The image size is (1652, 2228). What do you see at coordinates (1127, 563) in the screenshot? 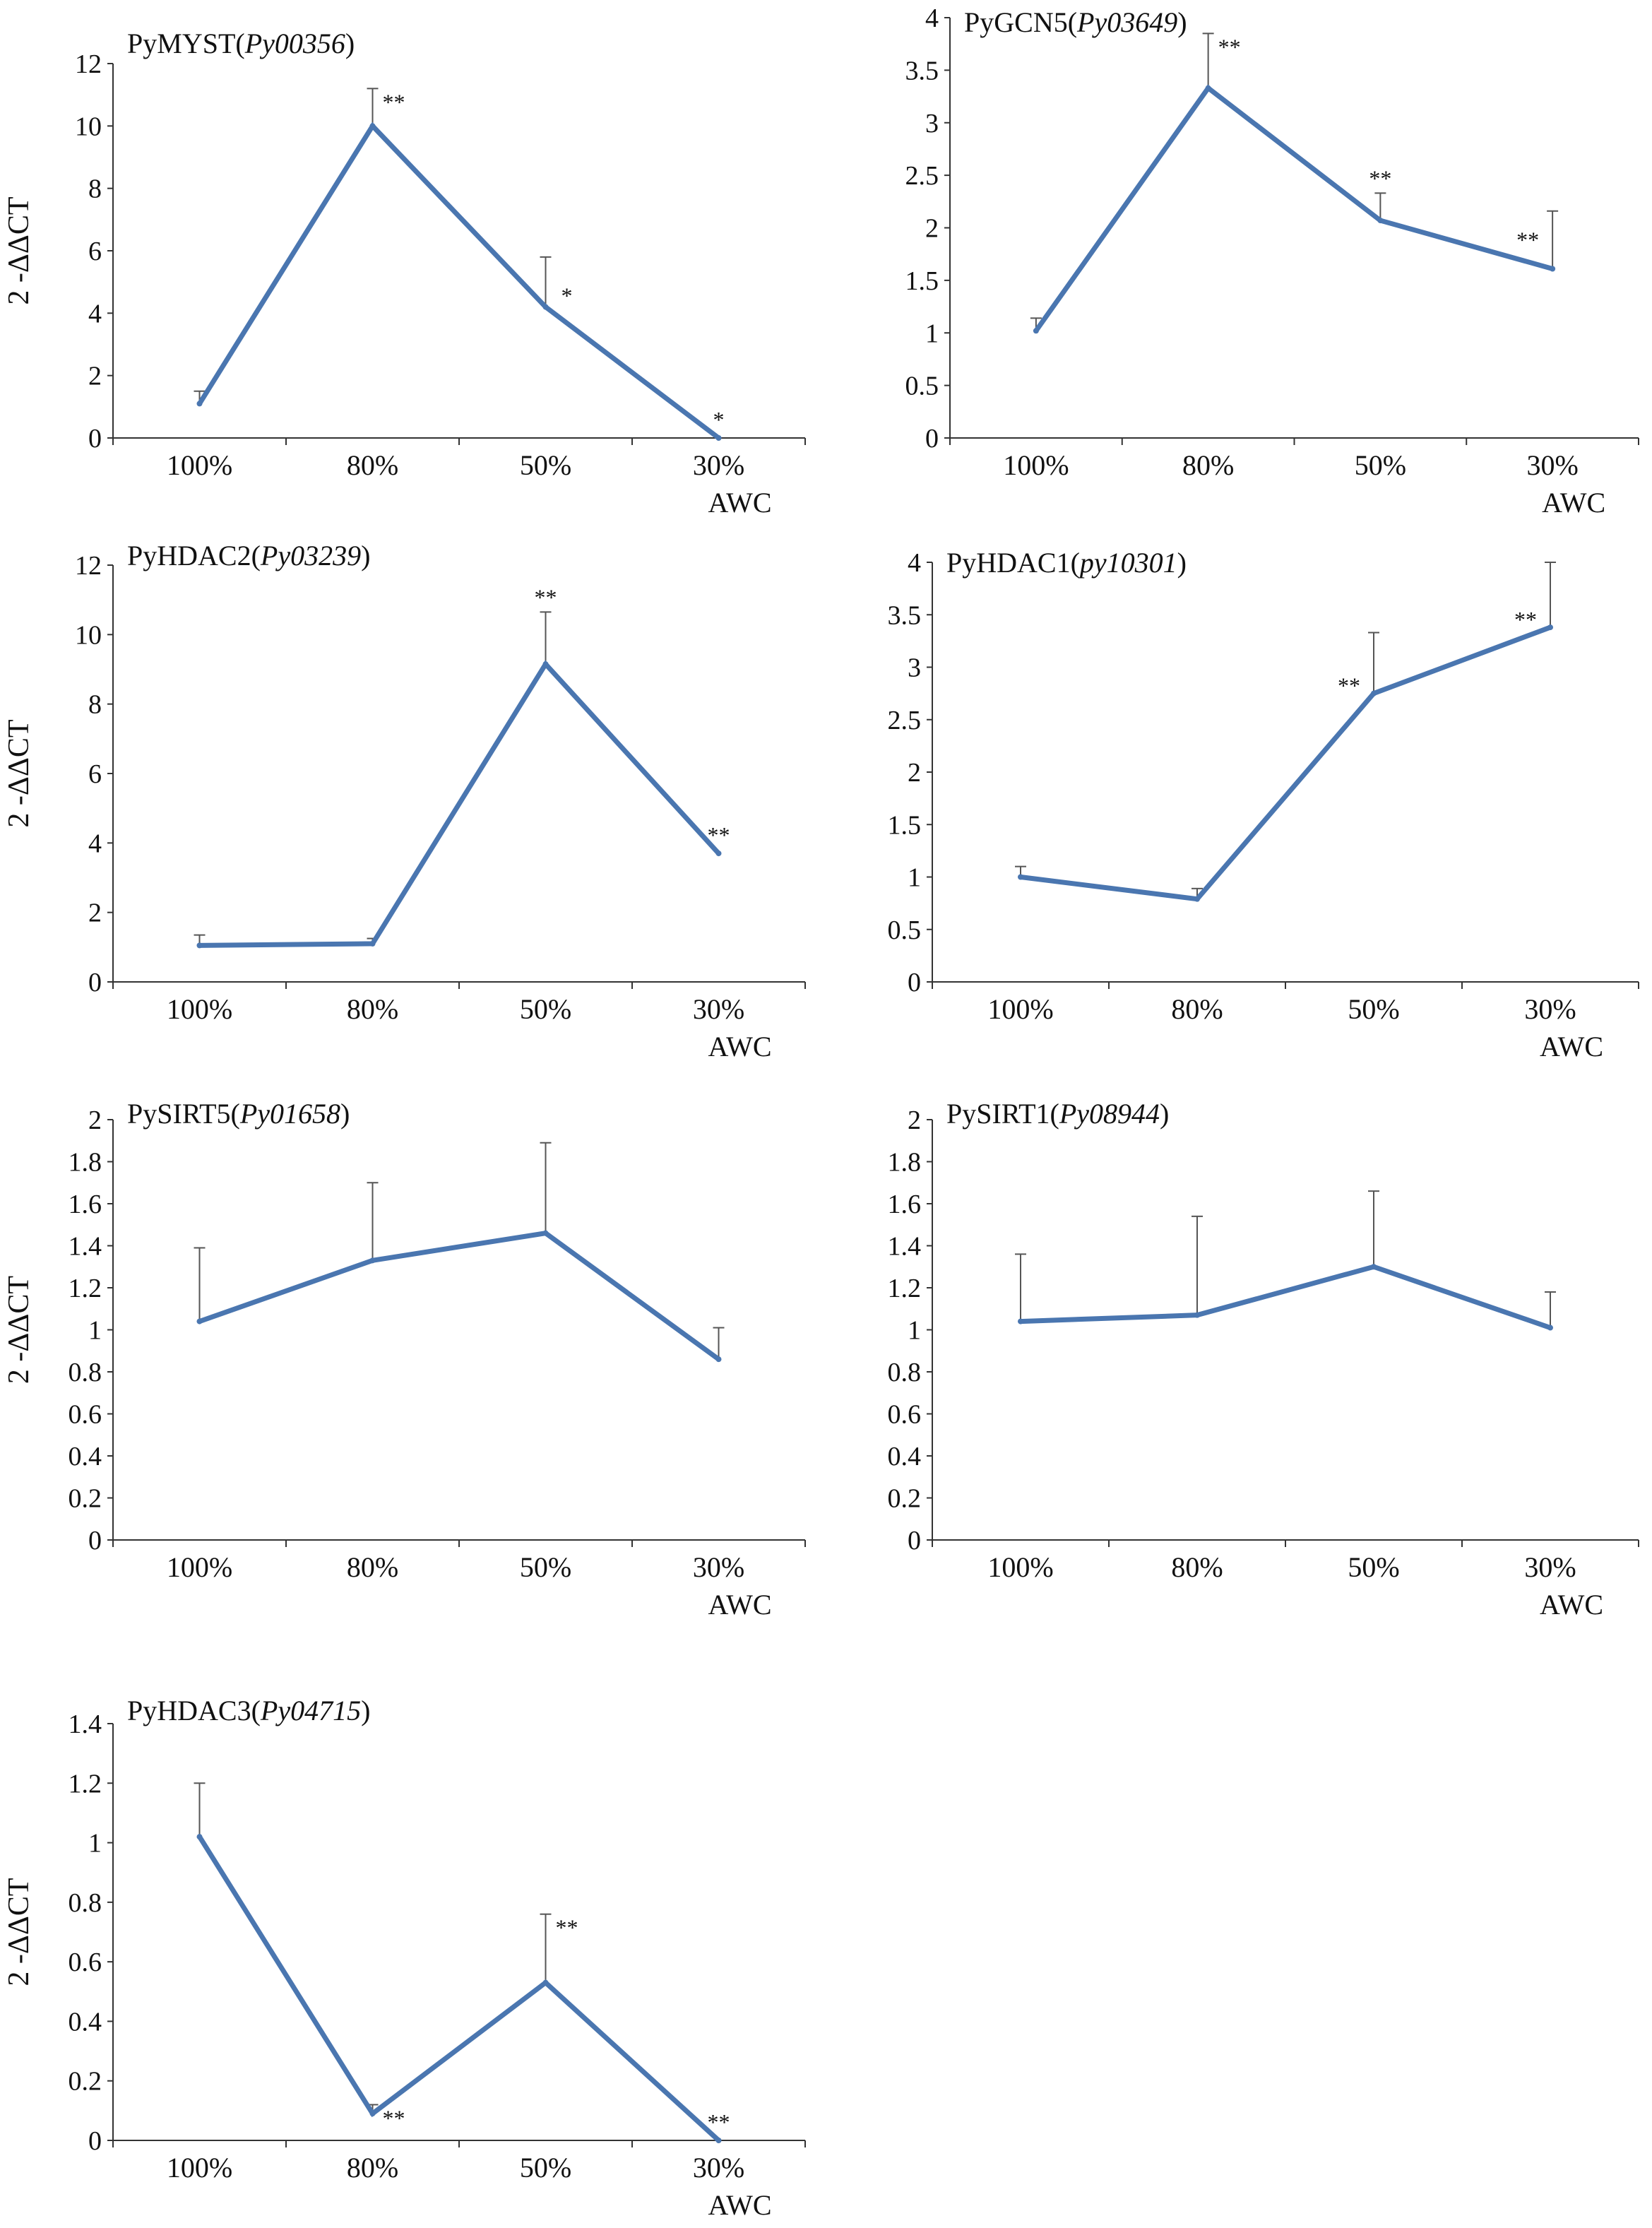
I see `title-gene: py10301` at bounding box center [1127, 563].